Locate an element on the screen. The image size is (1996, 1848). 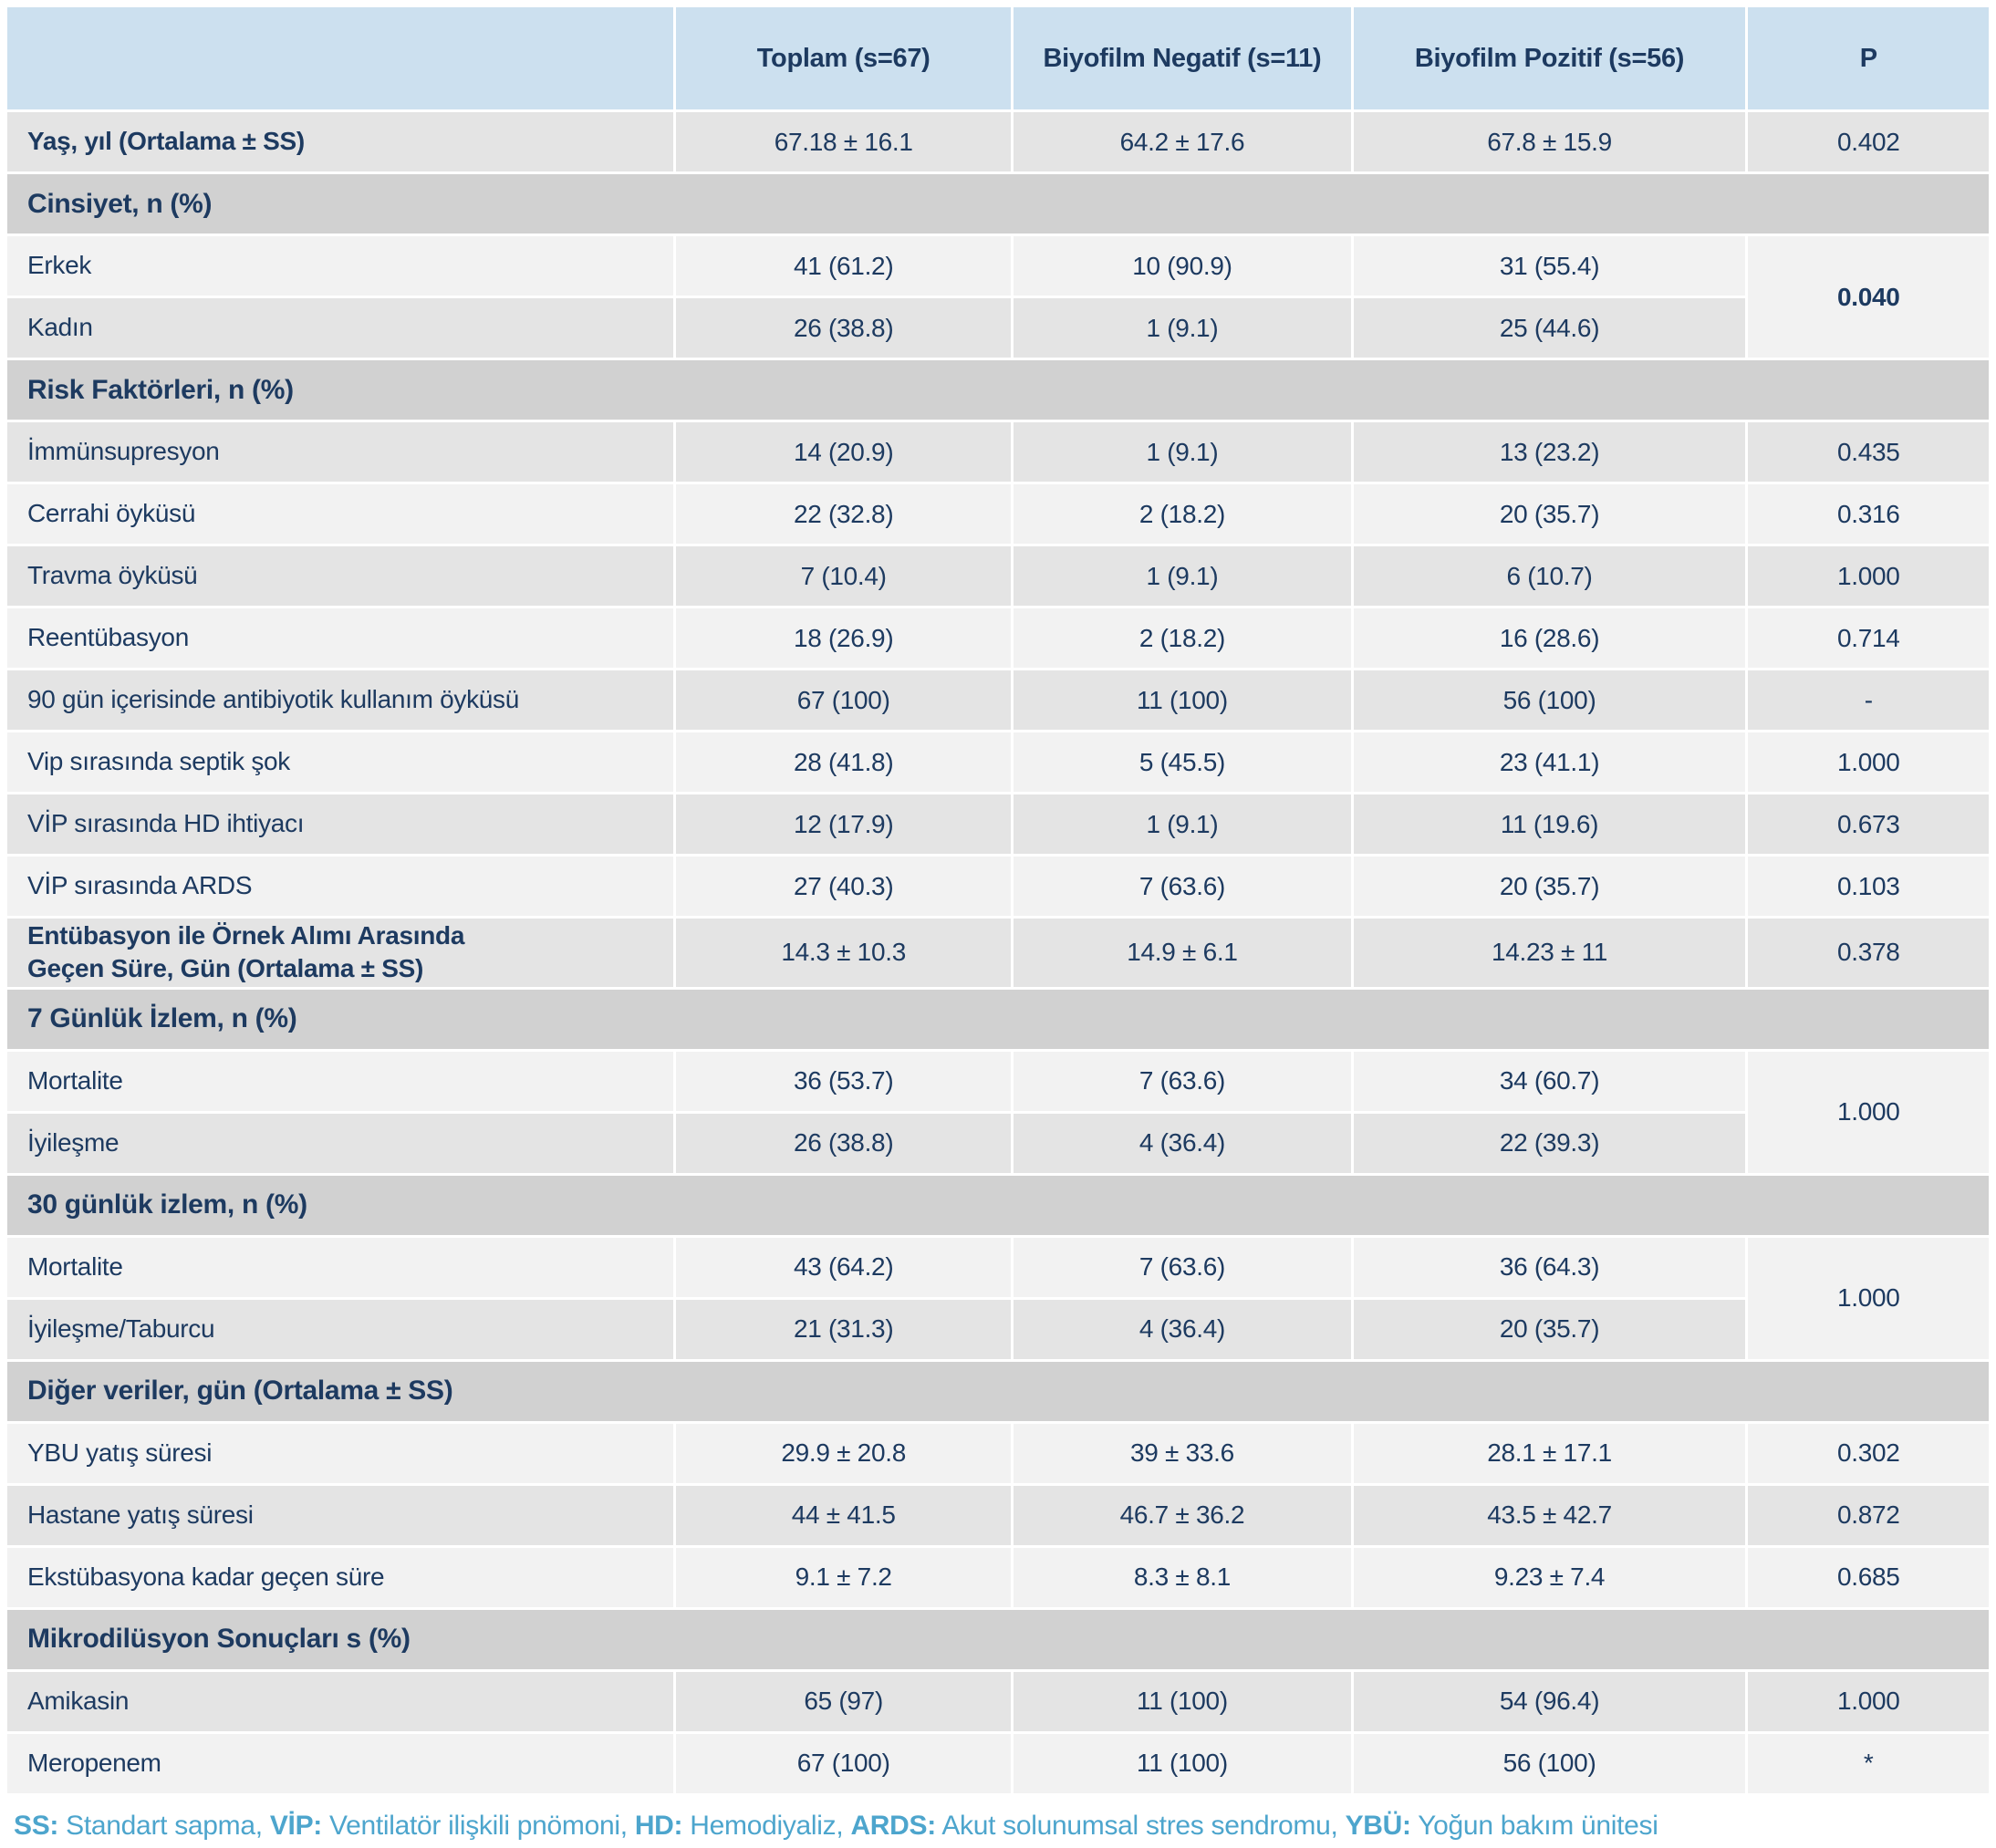
value-cell: 18 (26.9) is located at coordinates (844, 638).